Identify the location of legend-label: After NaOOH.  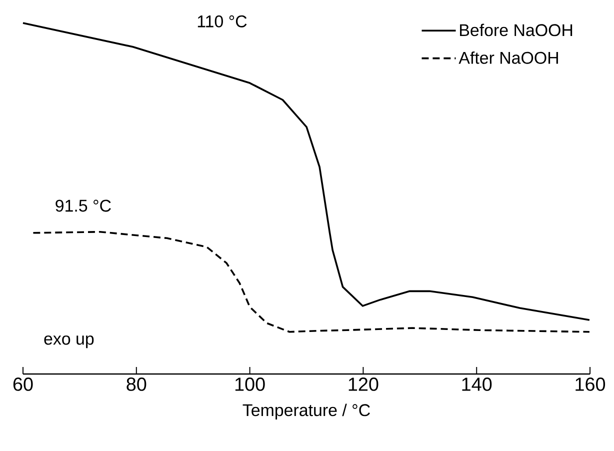
(508, 57).